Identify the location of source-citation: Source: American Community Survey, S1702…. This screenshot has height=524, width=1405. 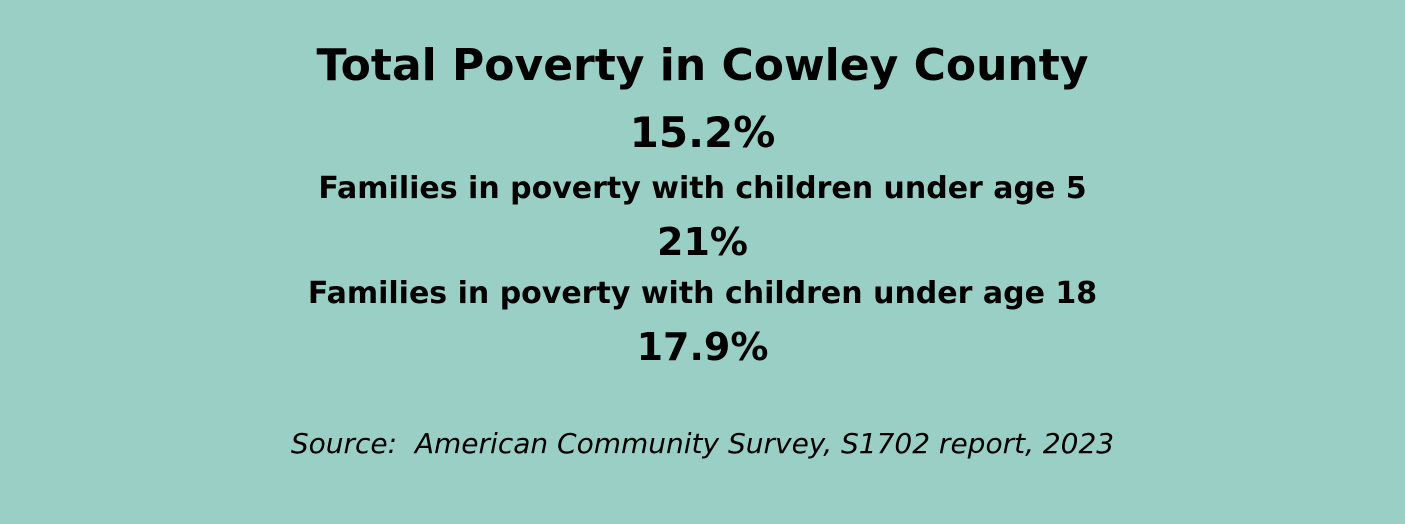
(702, 443).